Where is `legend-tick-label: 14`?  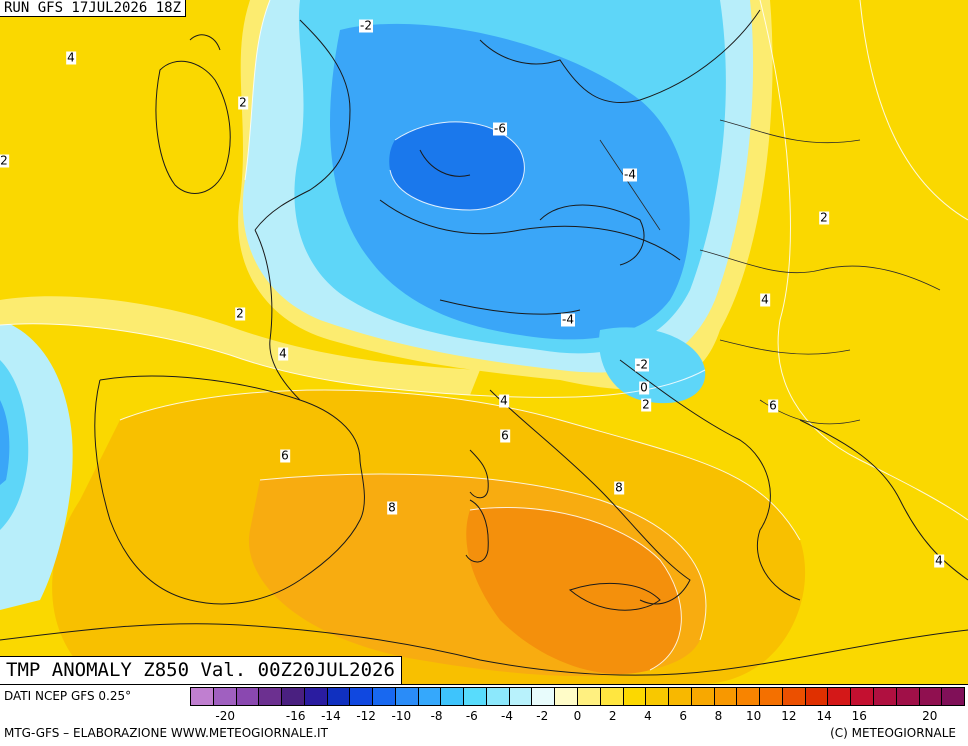 legend-tick-label: 14 is located at coordinates (824, 716).